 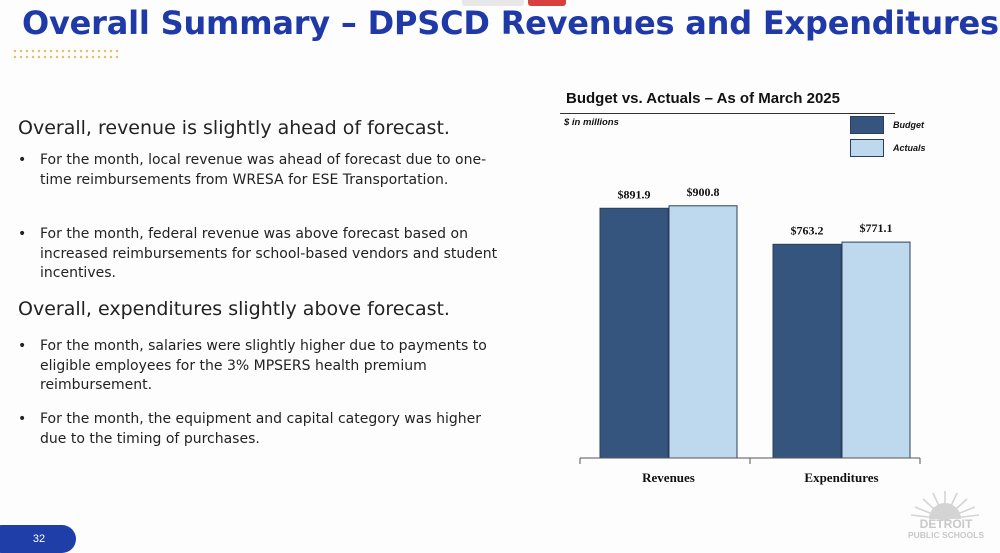 What do you see at coordinates (727, 113) in the screenshot?
I see `chart-title-underline` at bounding box center [727, 113].